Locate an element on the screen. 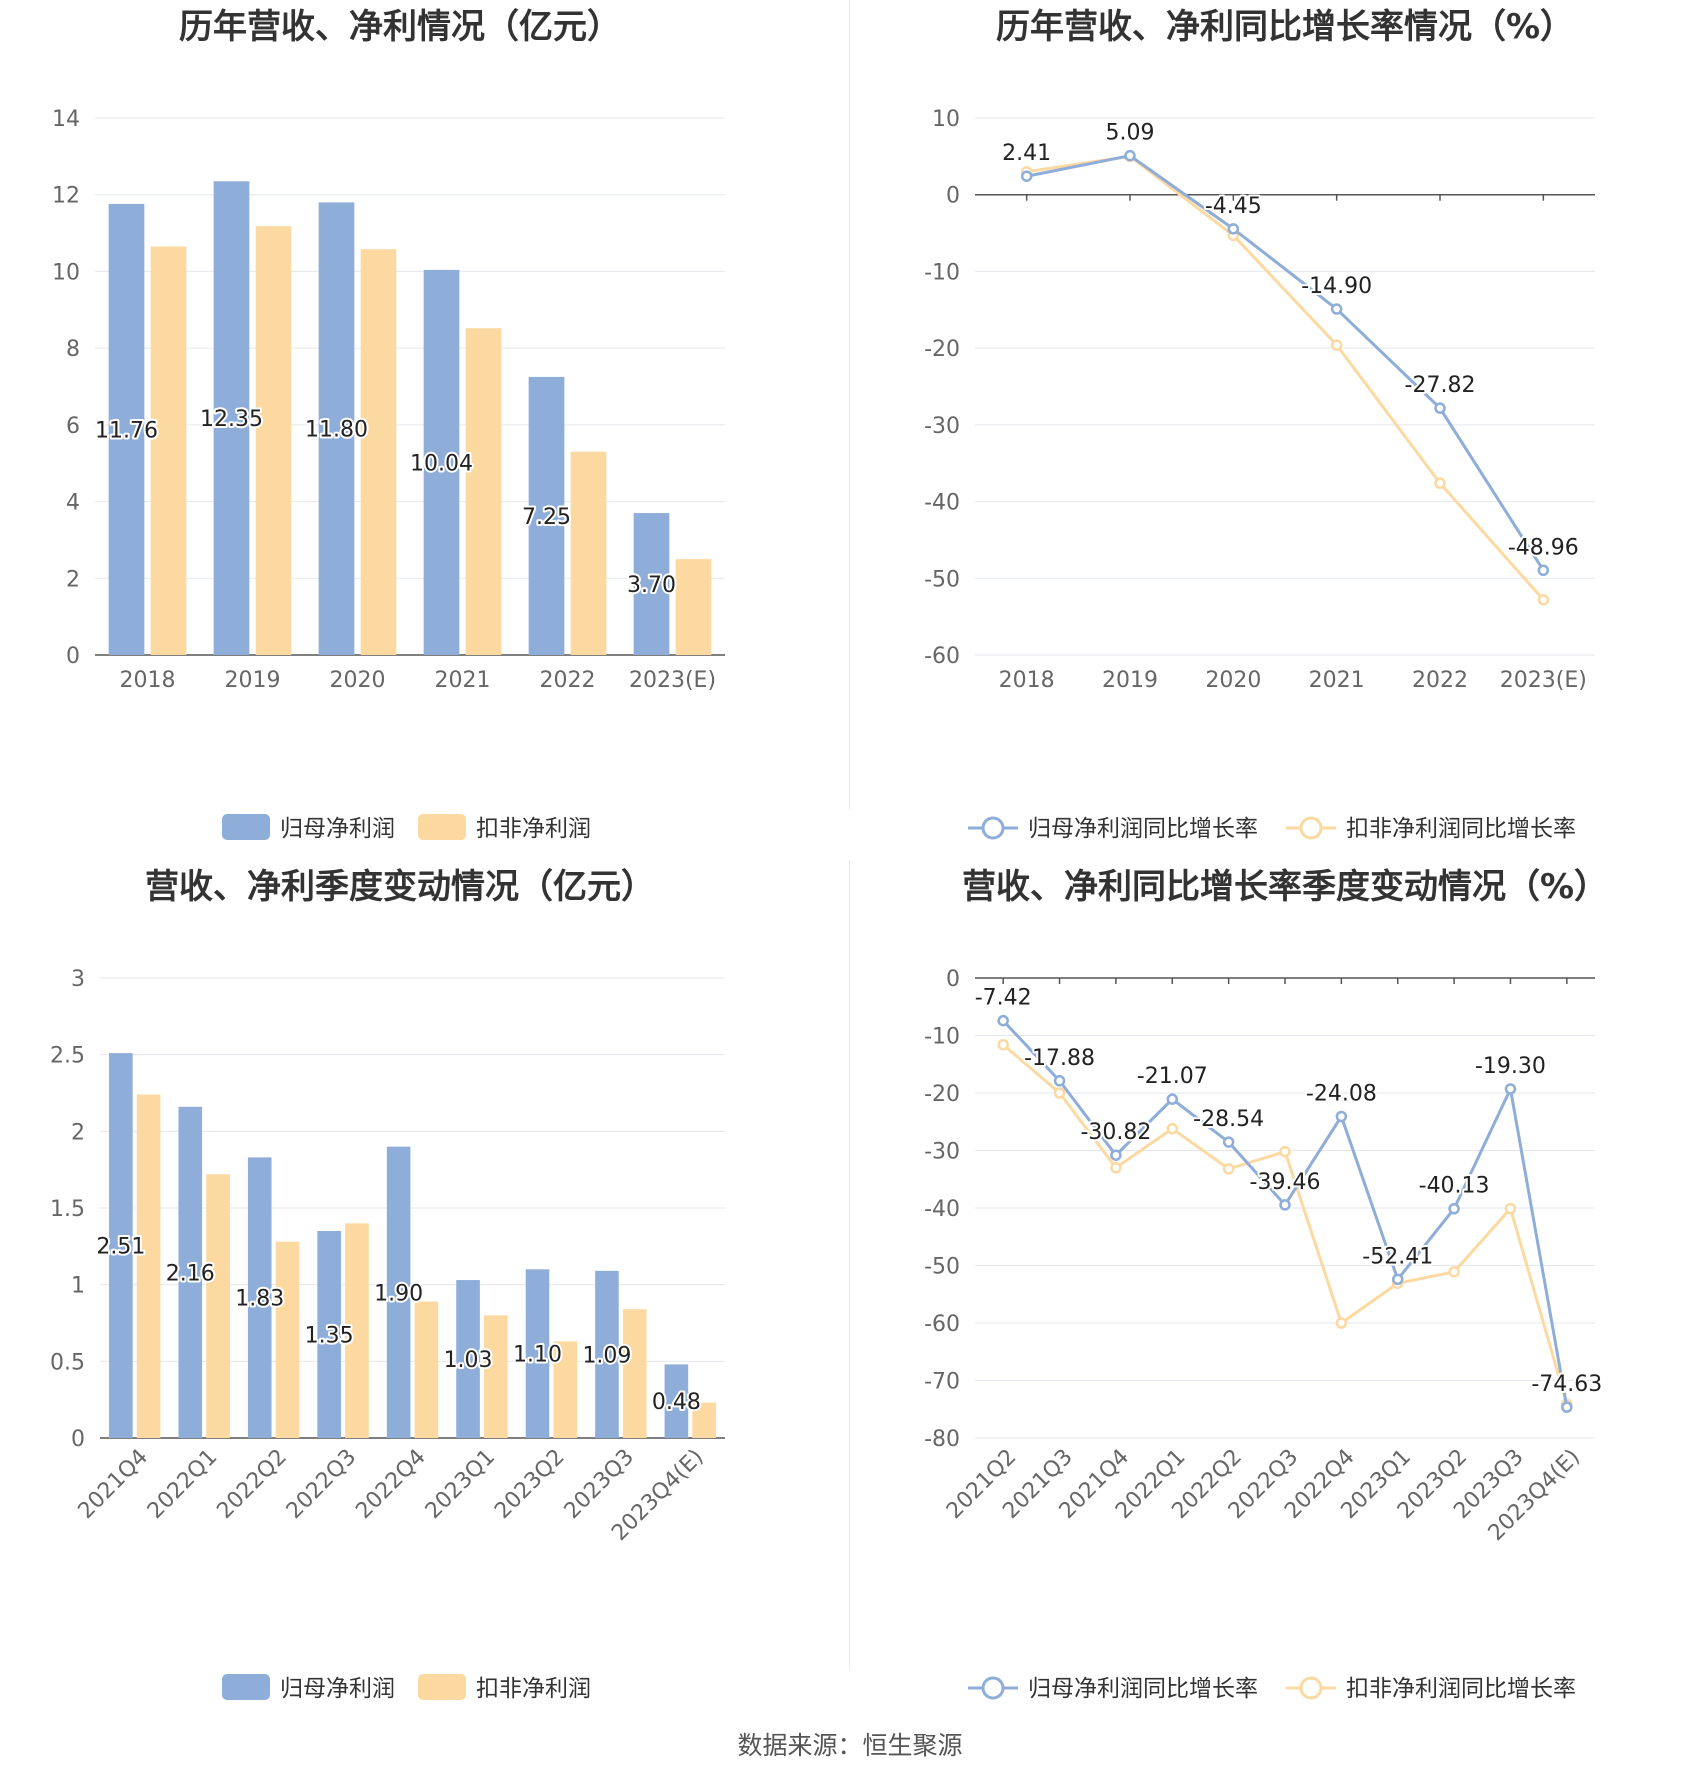 The image size is (1700, 1782). series-line-net-profit-growth is located at coordinates (1285, 363).